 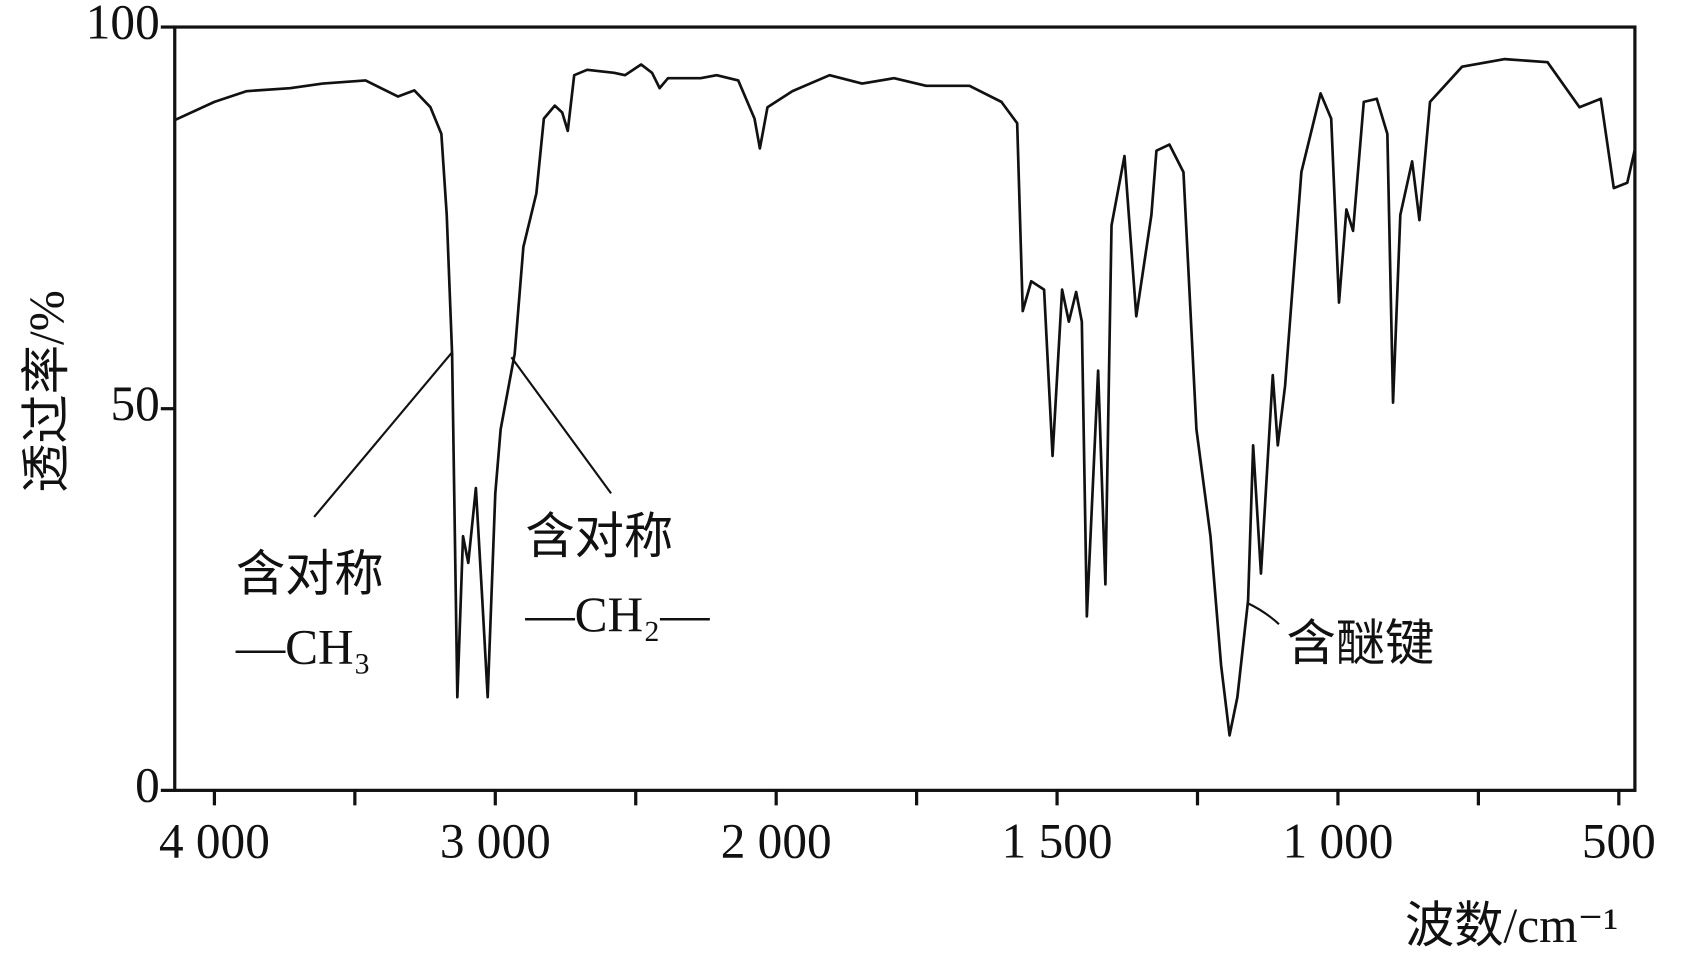 What do you see at coordinates (1360, 643) in the screenshot?
I see `annotation: 含醚键` at bounding box center [1360, 643].